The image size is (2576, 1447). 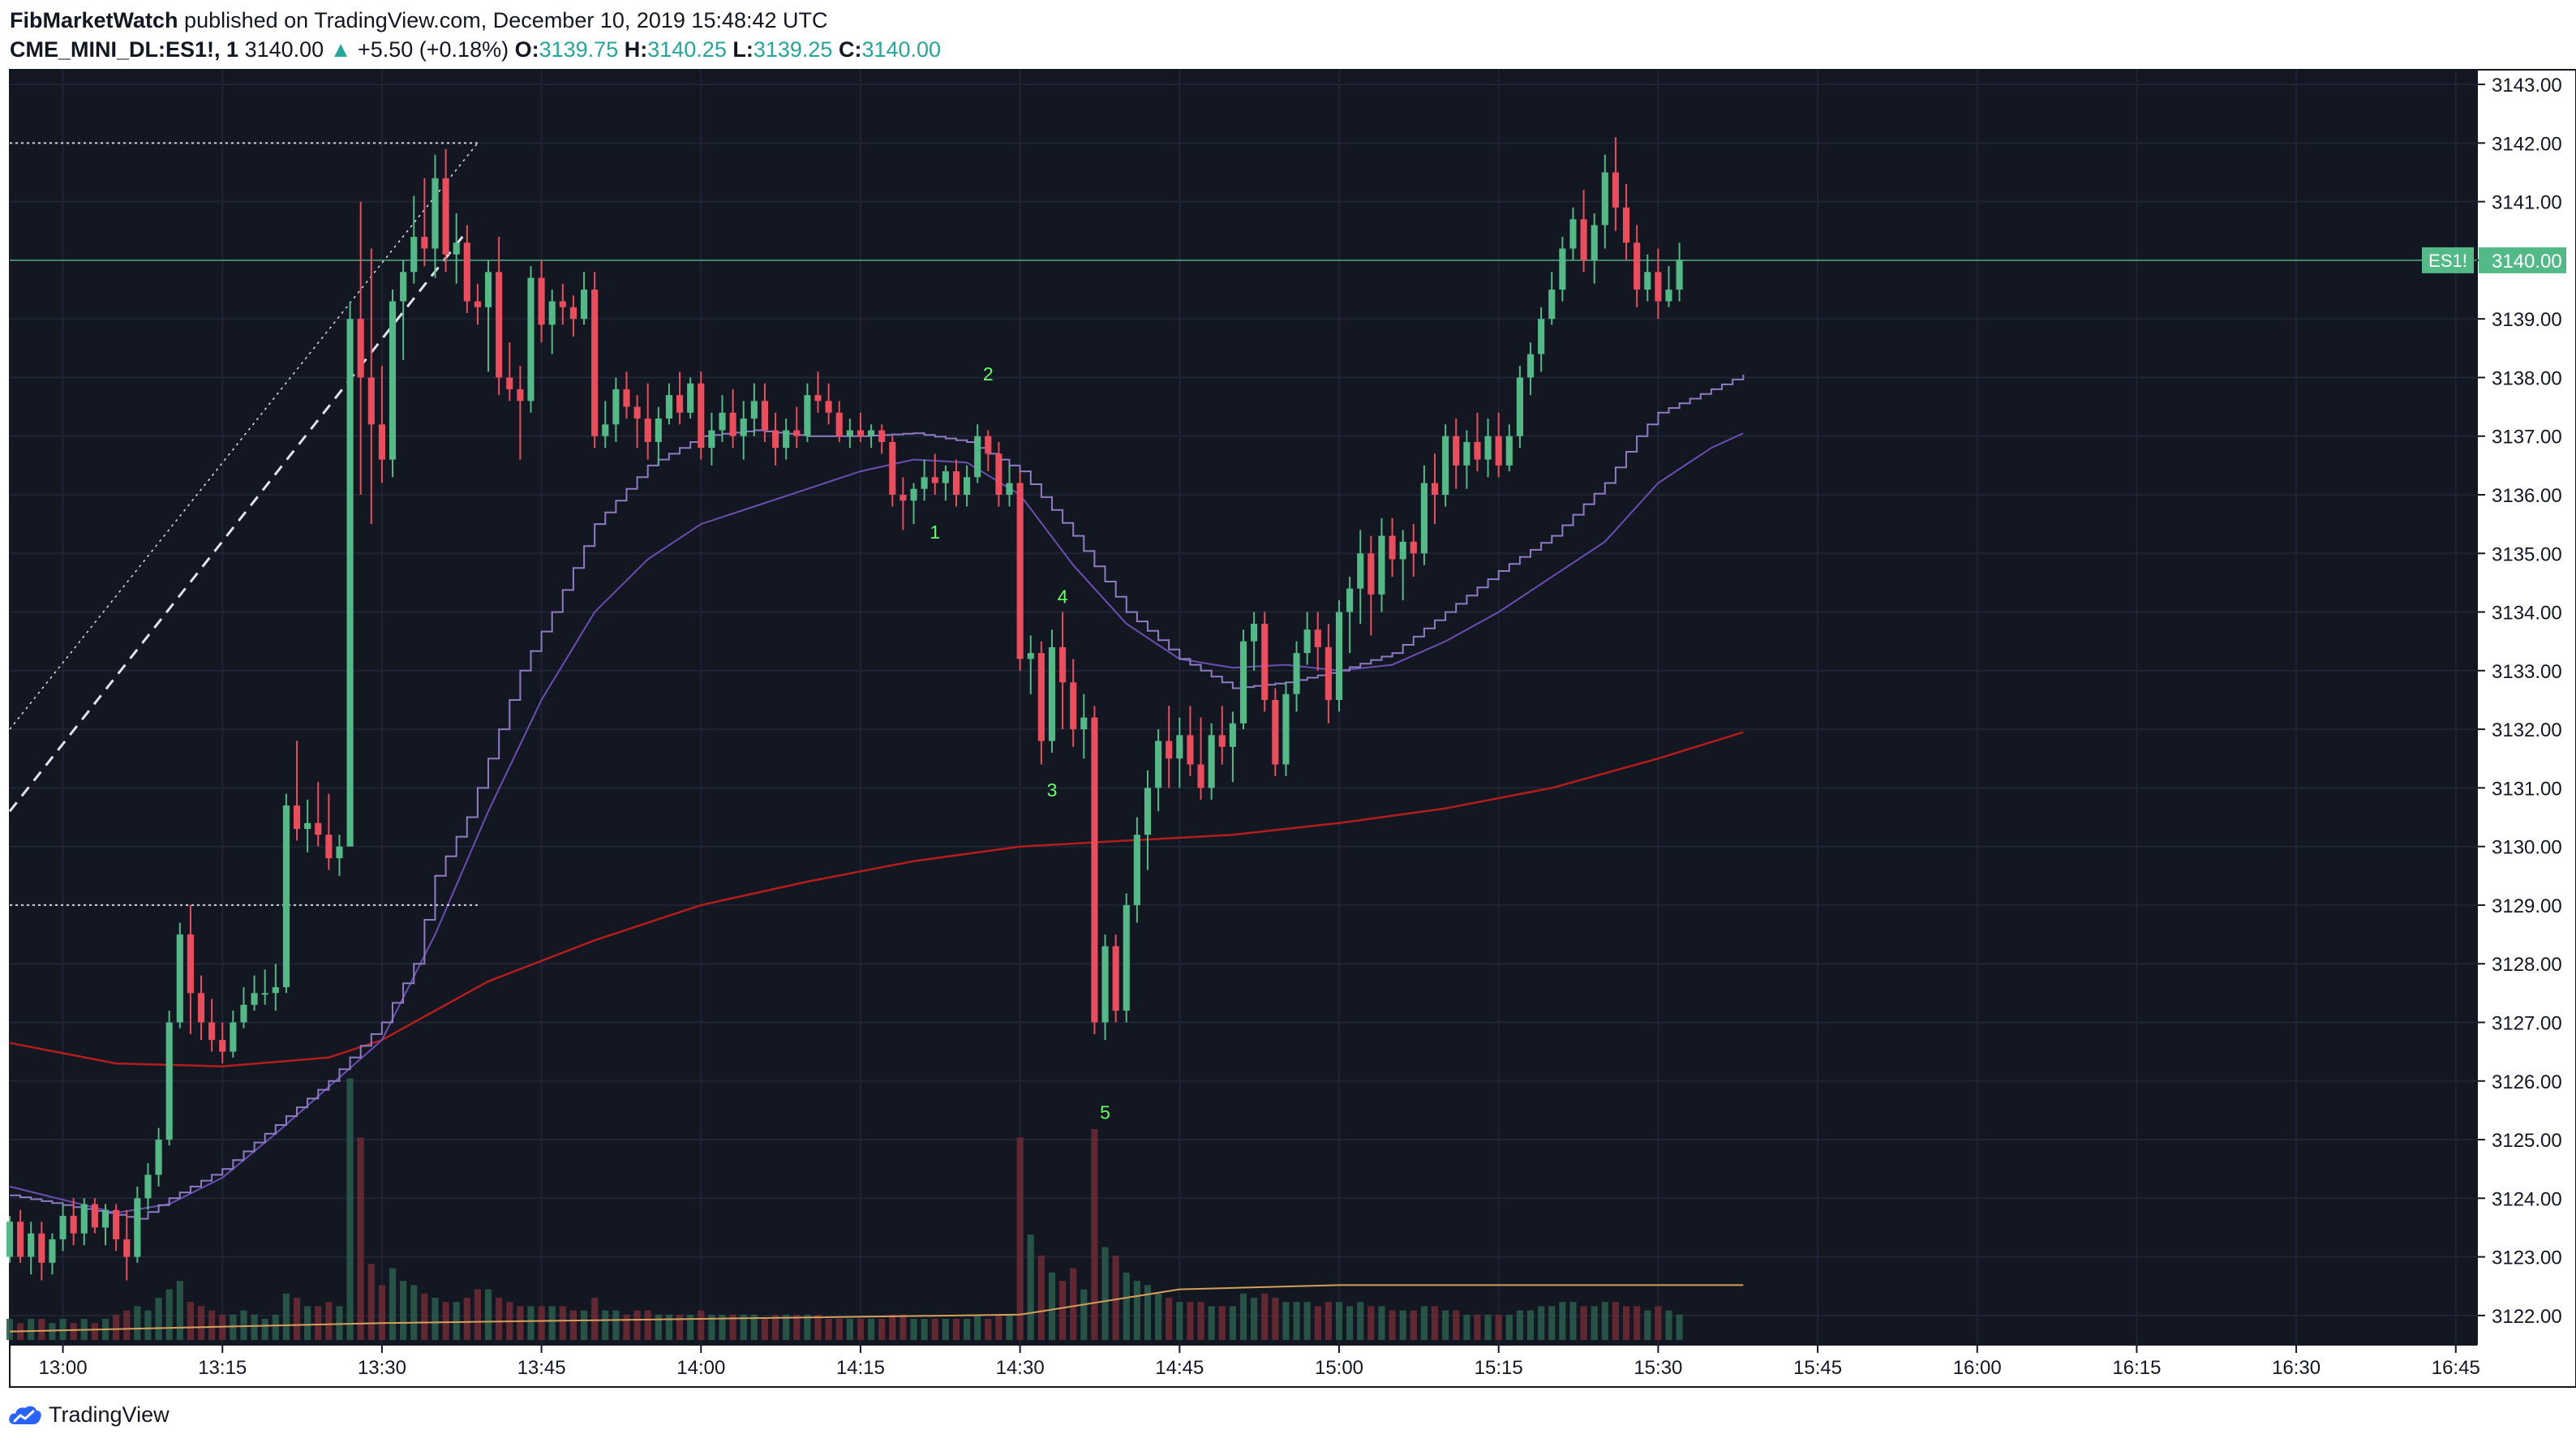 I want to click on wave-label: 4, so click(x=1063, y=597).